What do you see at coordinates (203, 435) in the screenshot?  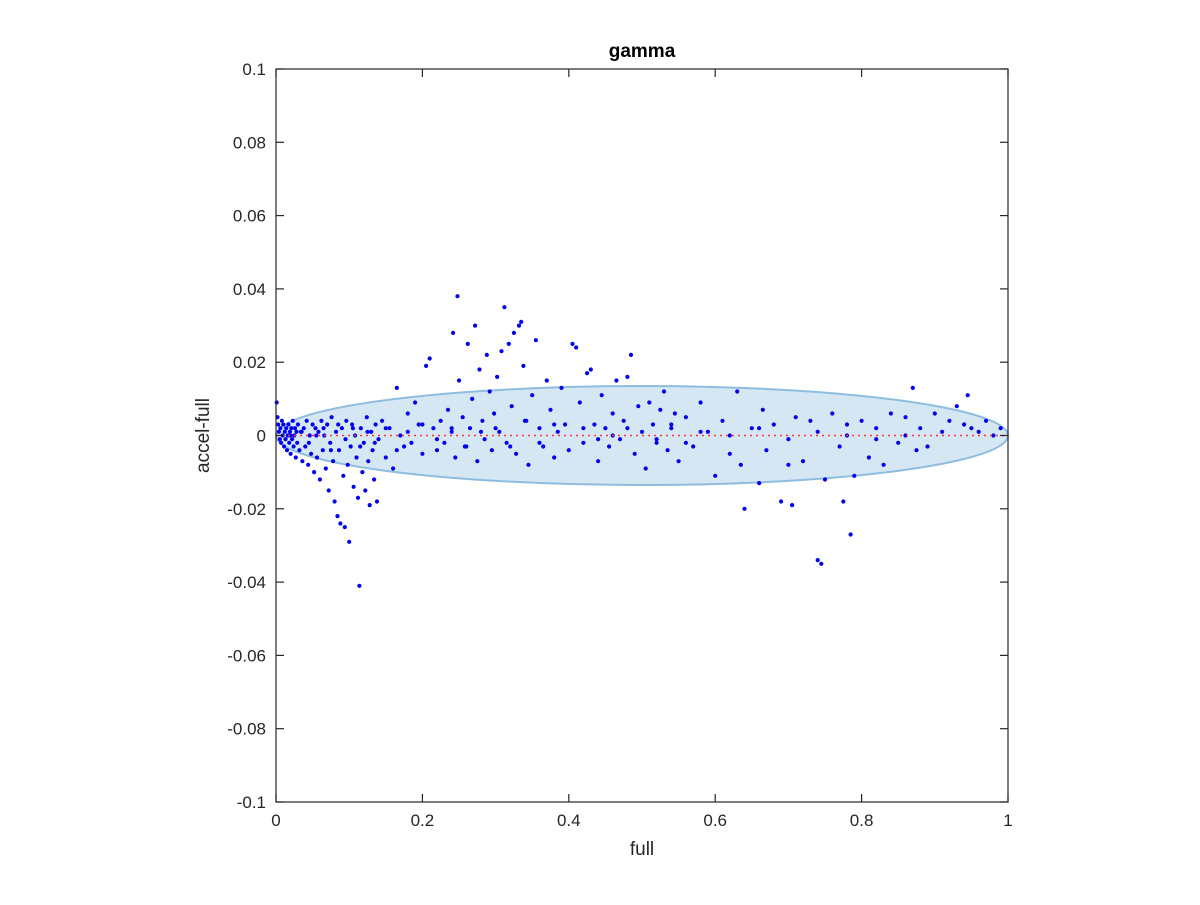 I see `y-axis-label: accel-full` at bounding box center [203, 435].